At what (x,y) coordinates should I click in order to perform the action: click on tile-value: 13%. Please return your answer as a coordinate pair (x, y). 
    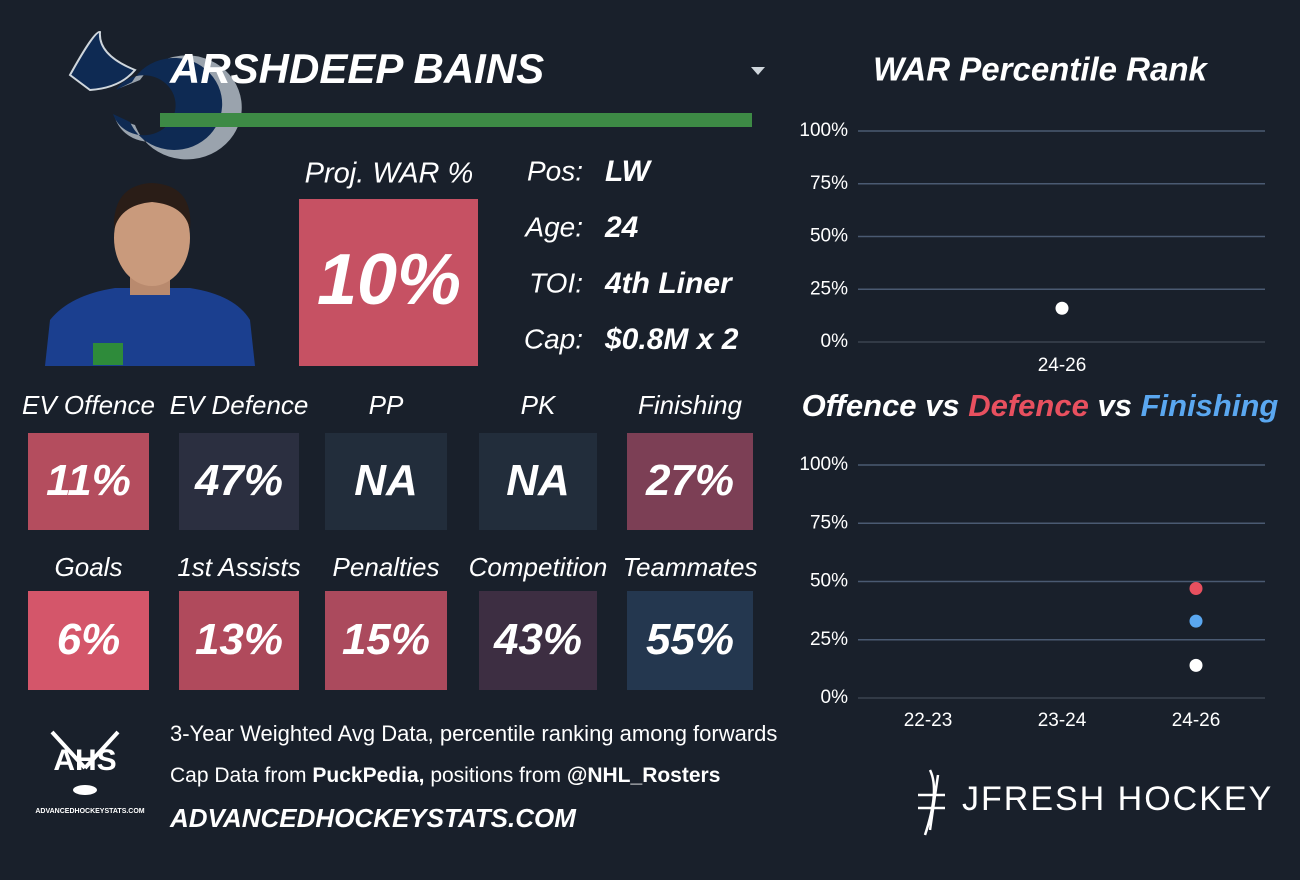
    Looking at the image, I should click on (239, 639).